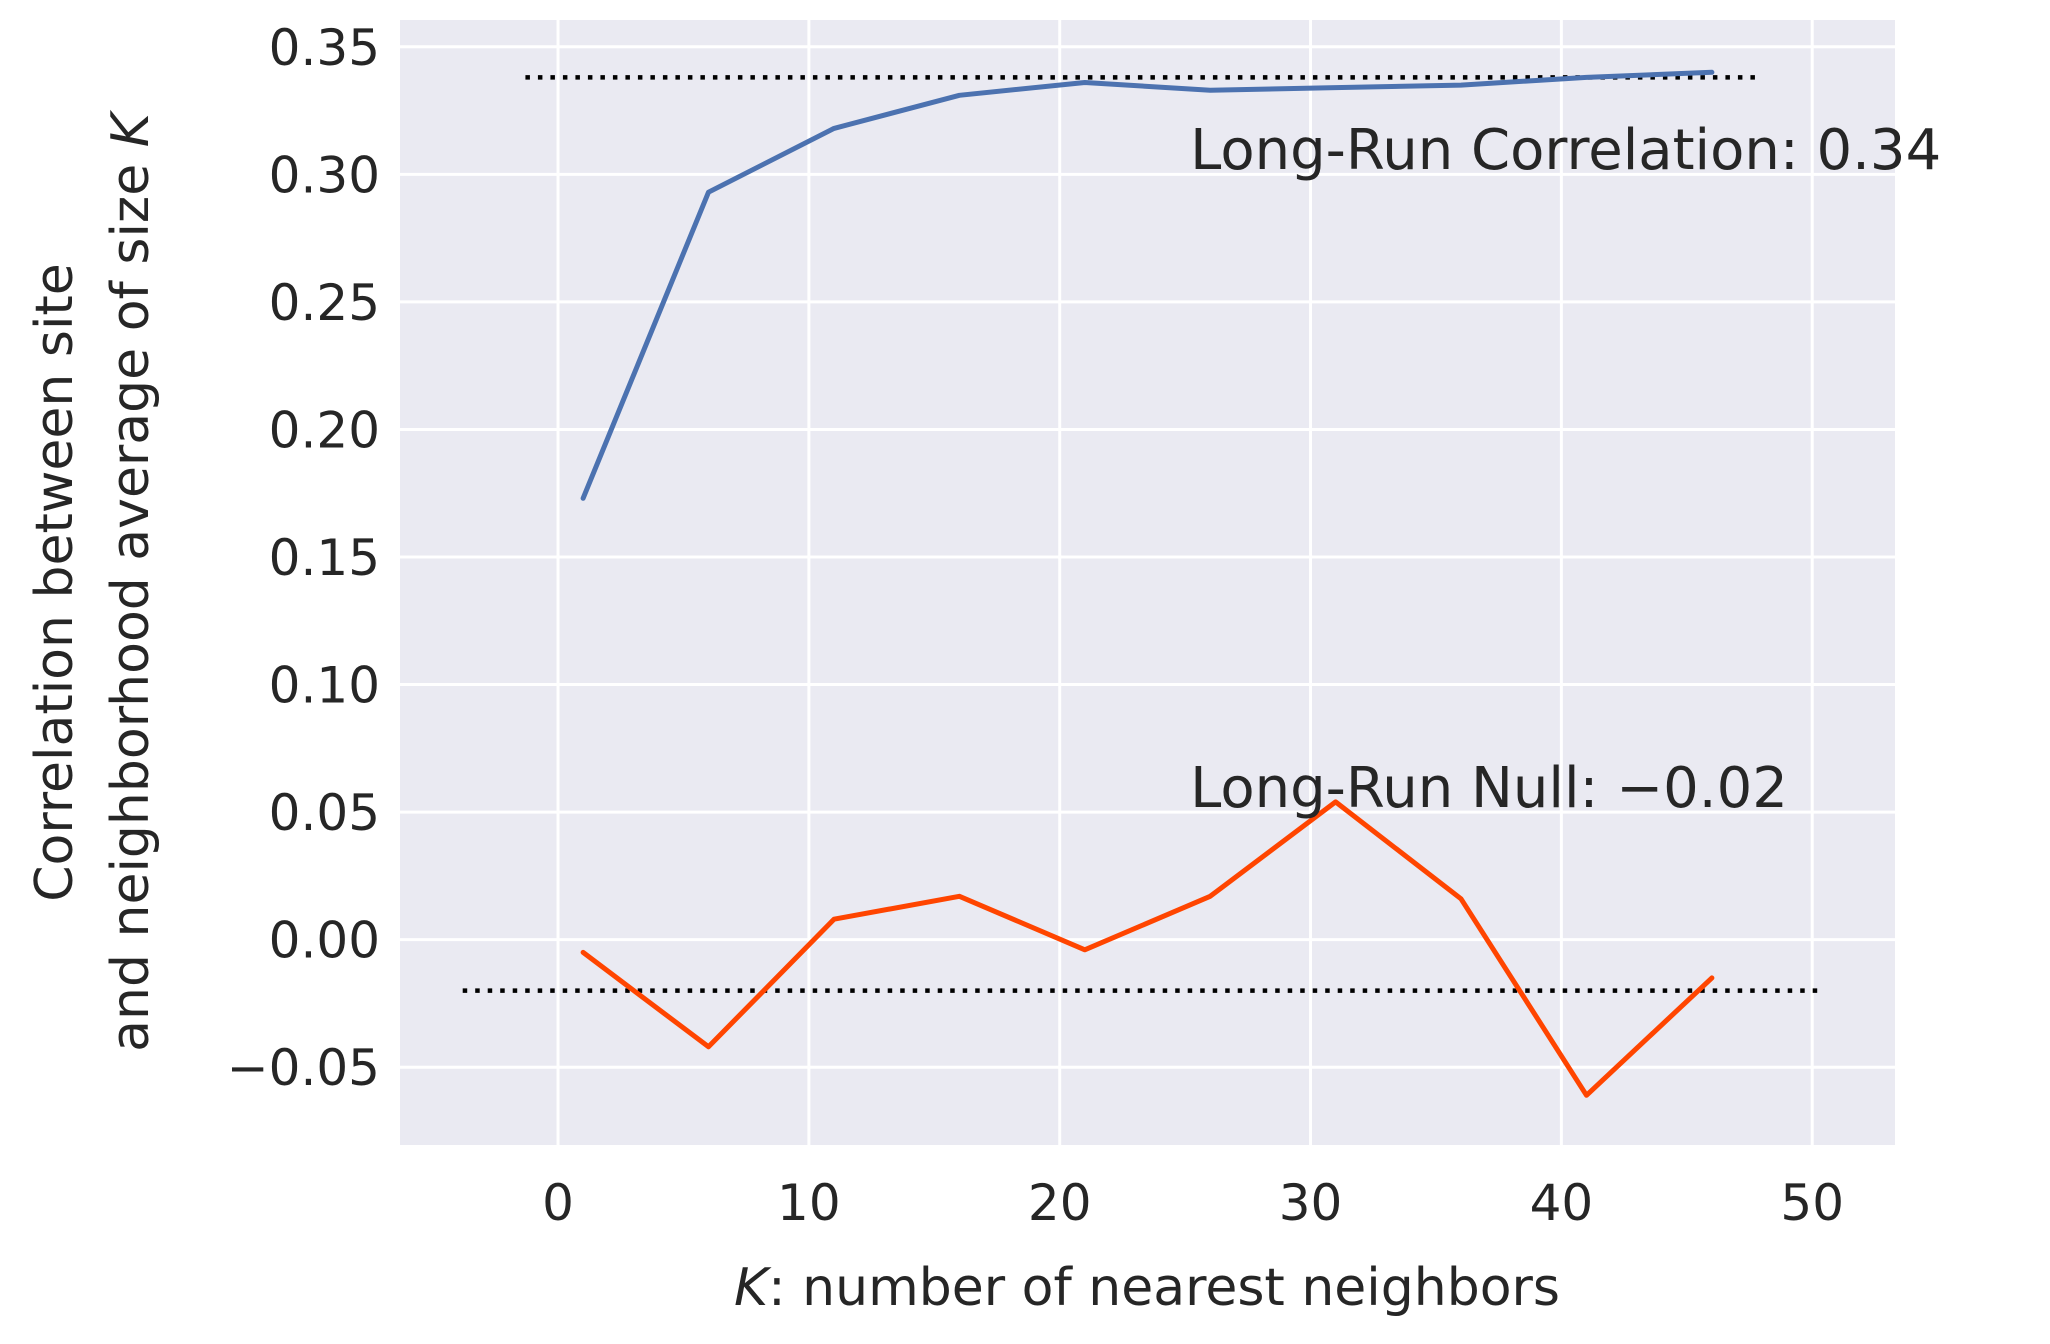 The height and width of the screenshot is (1344, 2050). What do you see at coordinates (324, 175) in the screenshot?
I see `y-tick-label: 0.30` at bounding box center [324, 175].